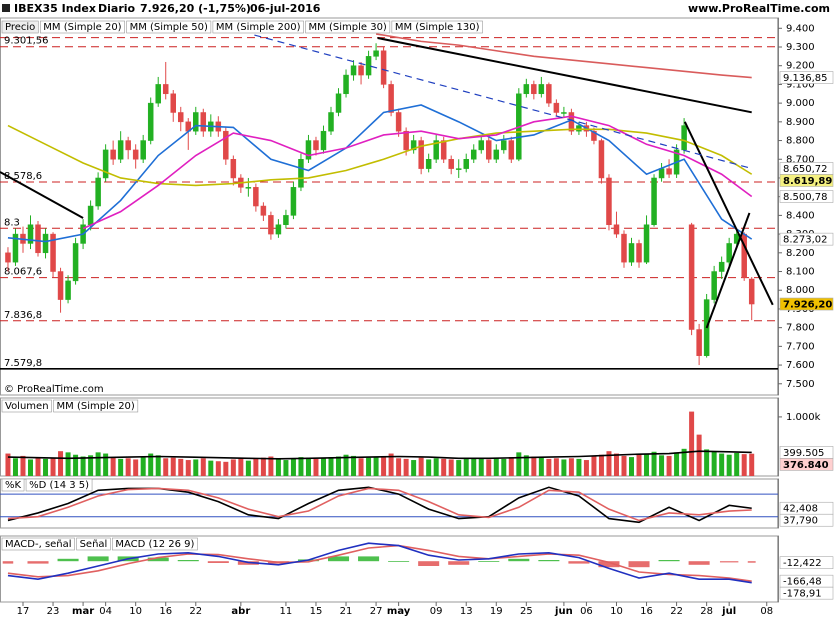  I want to click on y-tick-label: 8.100, so click(800, 272).